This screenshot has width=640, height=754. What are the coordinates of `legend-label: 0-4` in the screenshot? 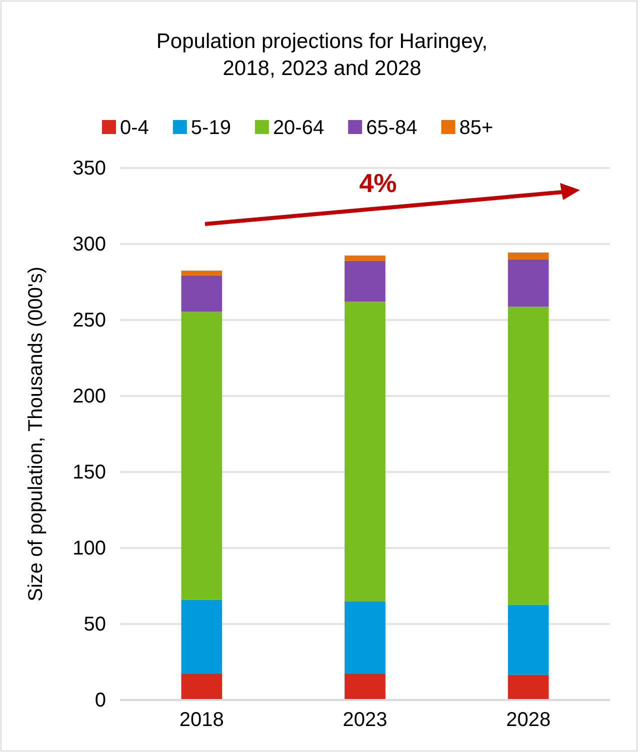 It's located at (134, 128).